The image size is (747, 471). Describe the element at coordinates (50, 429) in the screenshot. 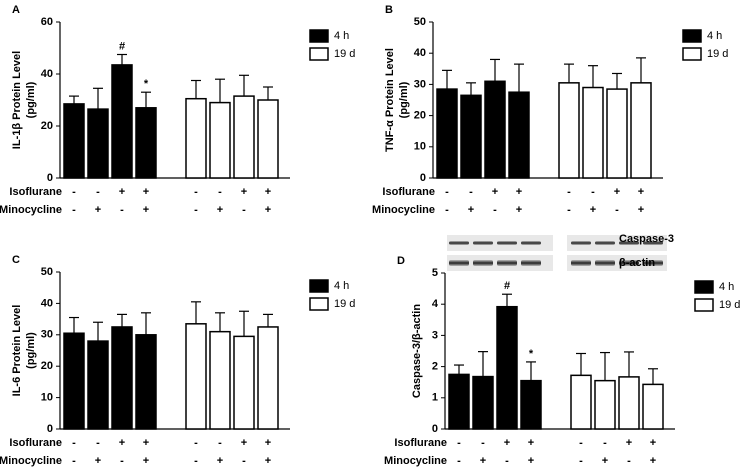

I see `y-tick-label: 0` at that location.